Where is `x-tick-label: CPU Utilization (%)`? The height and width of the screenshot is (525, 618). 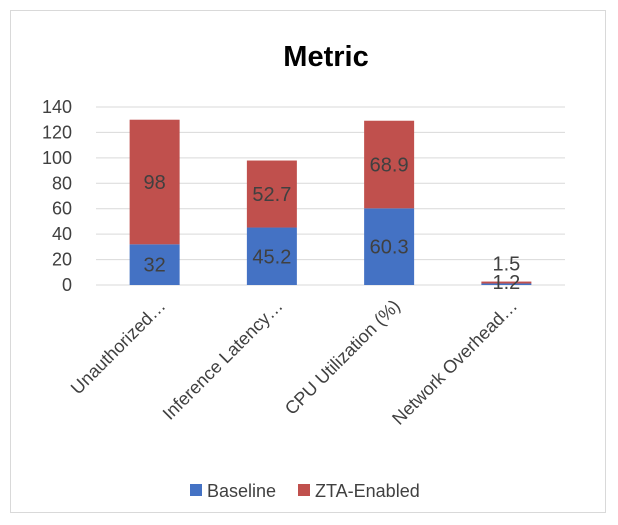 x-tick-label: CPU Utilization (%) is located at coordinates (342, 357).